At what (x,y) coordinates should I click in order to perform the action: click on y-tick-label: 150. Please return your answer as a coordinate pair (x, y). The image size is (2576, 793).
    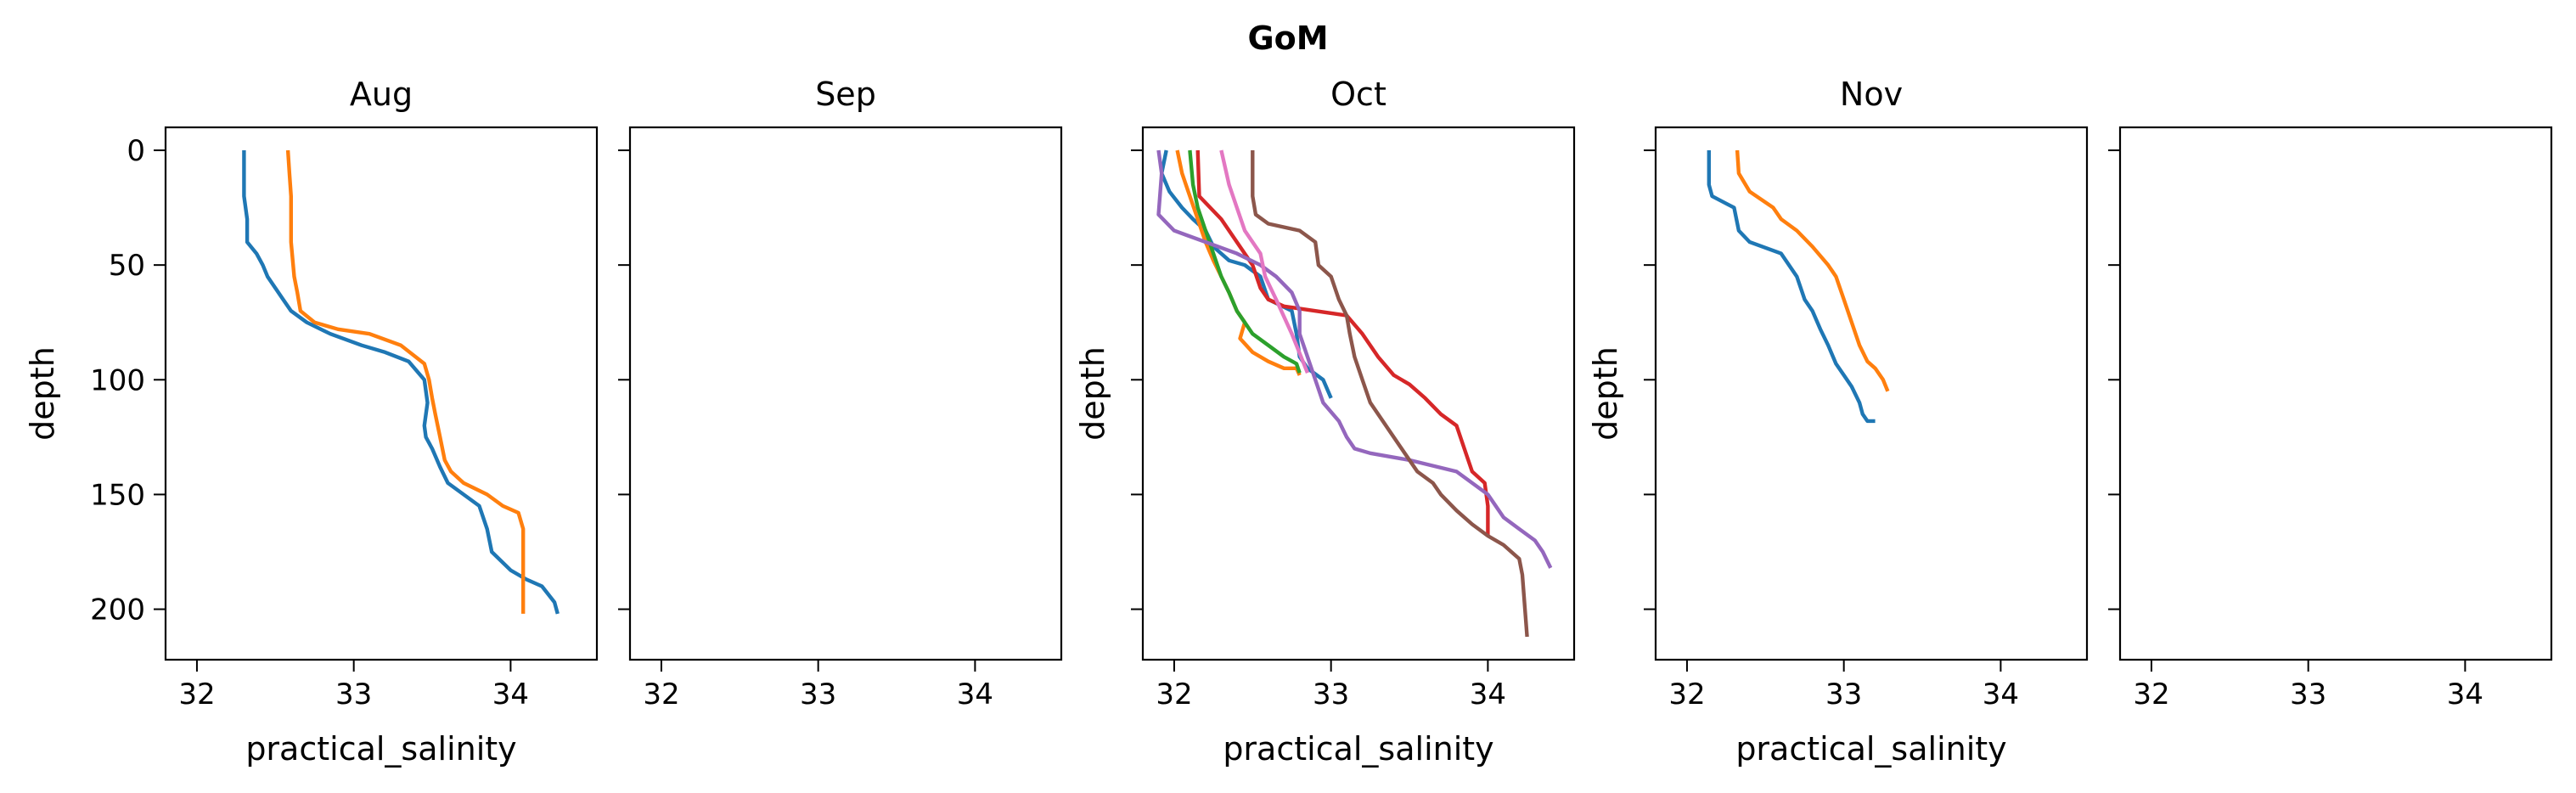
    Looking at the image, I should click on (117, 495).